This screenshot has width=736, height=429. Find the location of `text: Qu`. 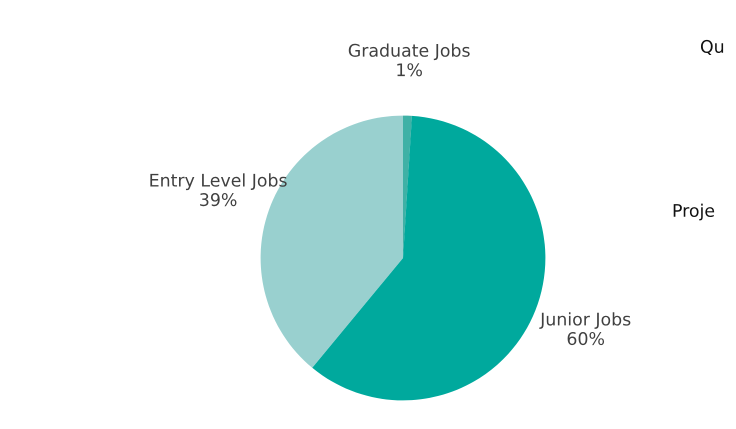

text: Qu is located at coordinates (712, 48).